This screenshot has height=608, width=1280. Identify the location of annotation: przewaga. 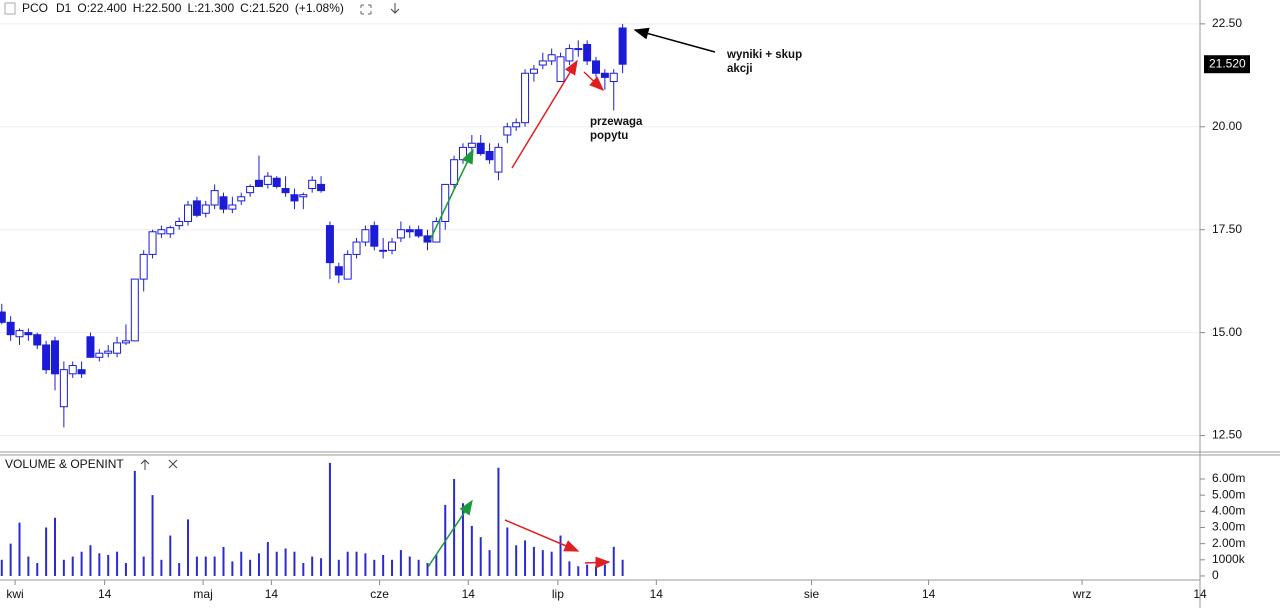
(616, 122).